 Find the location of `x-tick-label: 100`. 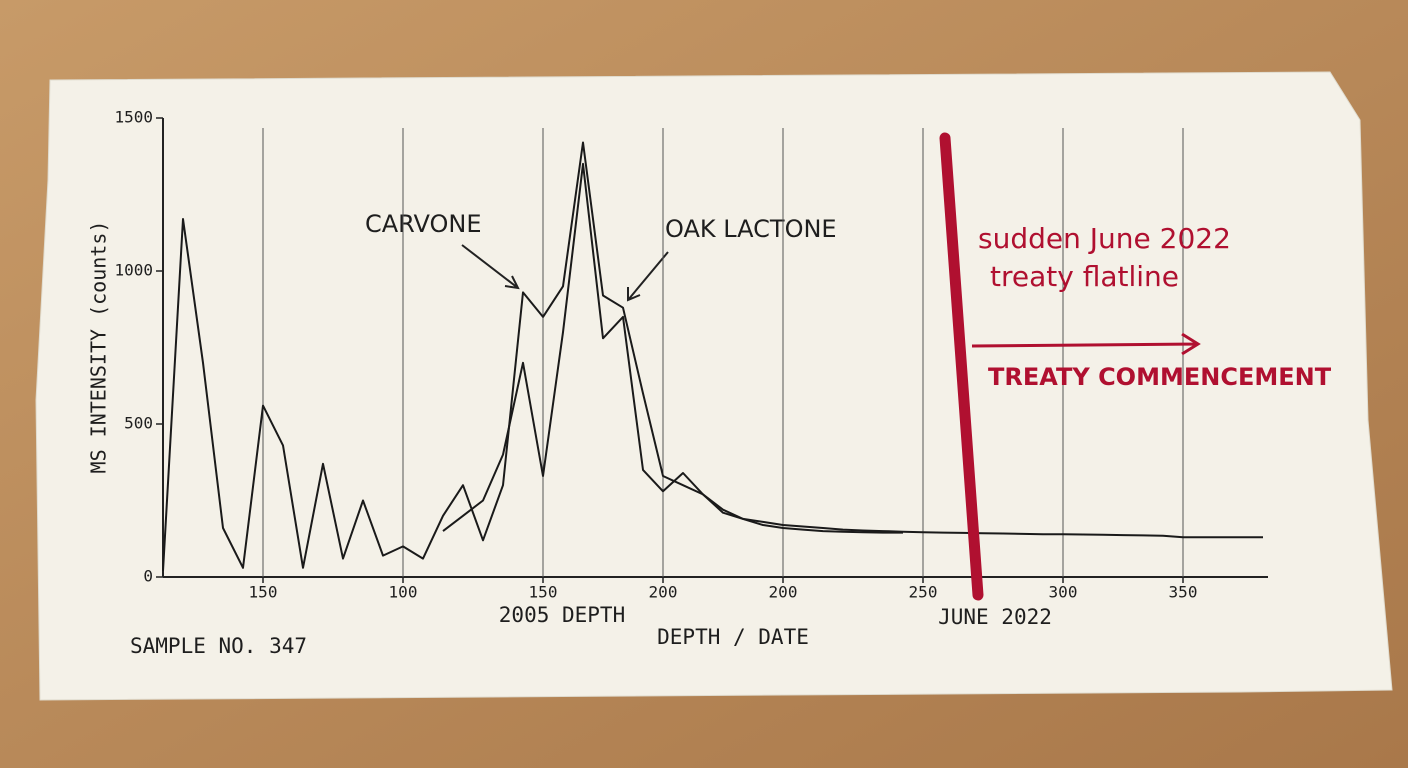

x-tick-label: 100 is located at coordinates (403, 592).